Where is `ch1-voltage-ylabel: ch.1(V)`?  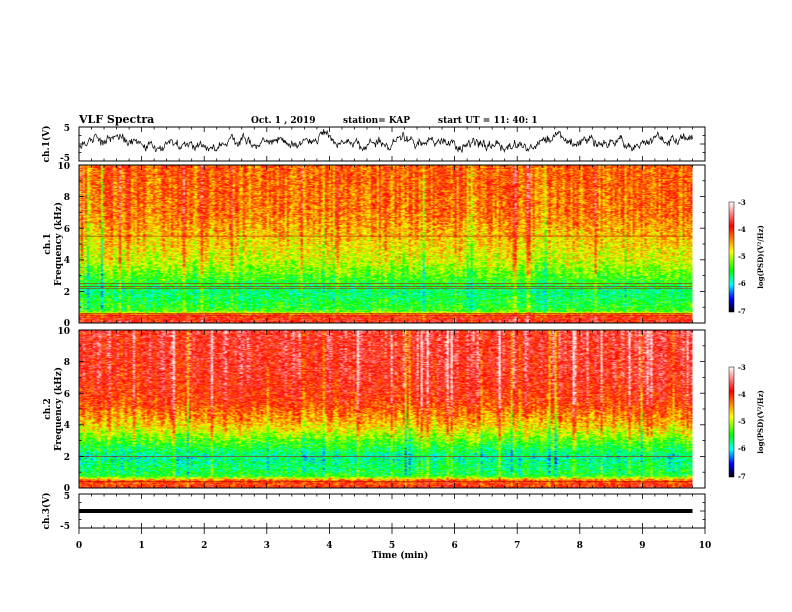
ch1-voltage-ylabel: ch.1(V) is located at coordinates (46, 144).